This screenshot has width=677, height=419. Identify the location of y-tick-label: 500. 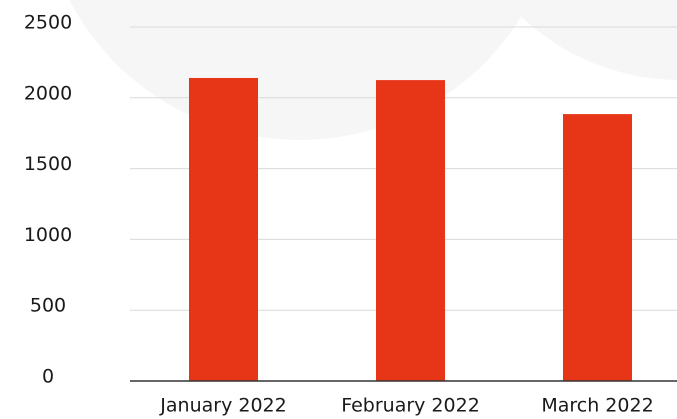
(48, 306).